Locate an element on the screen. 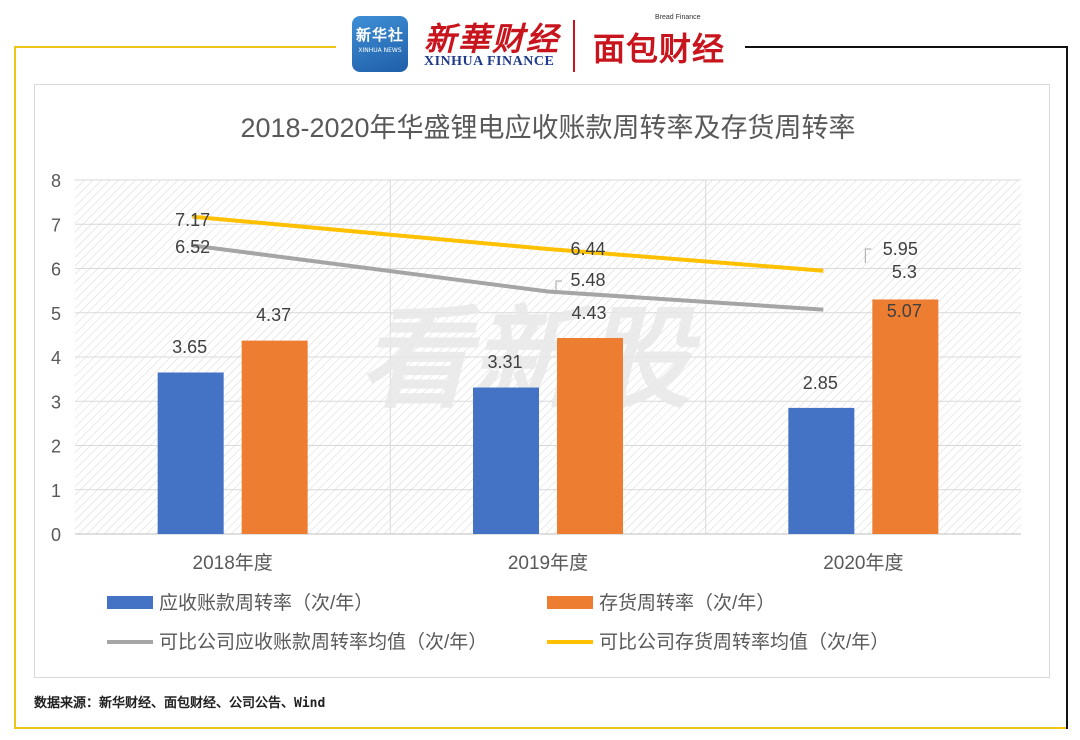 This screenshot has width=1080, height=740. frame-top-right is located at coordinates (906, 47).